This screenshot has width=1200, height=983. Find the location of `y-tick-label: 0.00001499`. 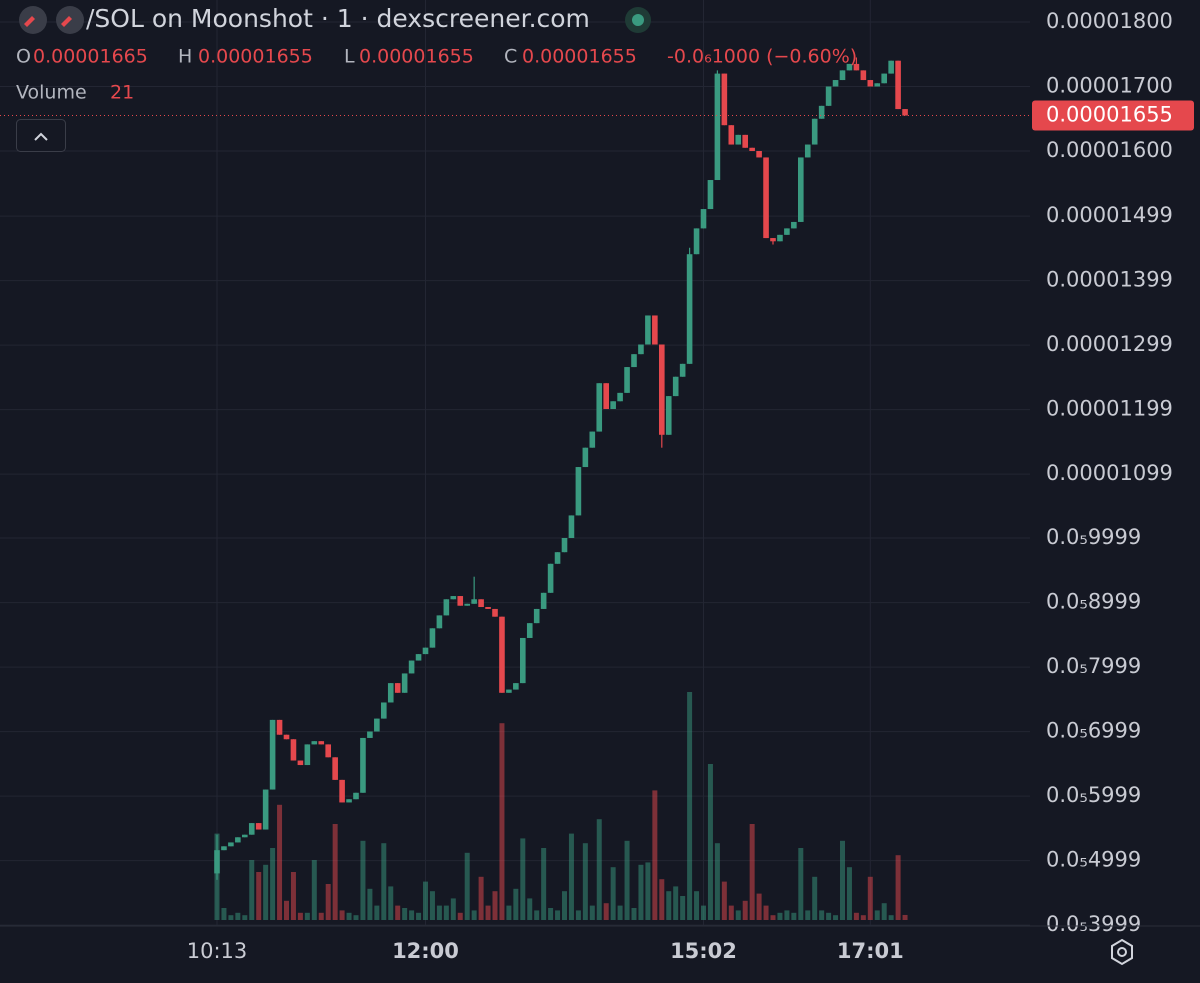

y-tick-label: 0.00001499 is located at coordinates (1109, 215).